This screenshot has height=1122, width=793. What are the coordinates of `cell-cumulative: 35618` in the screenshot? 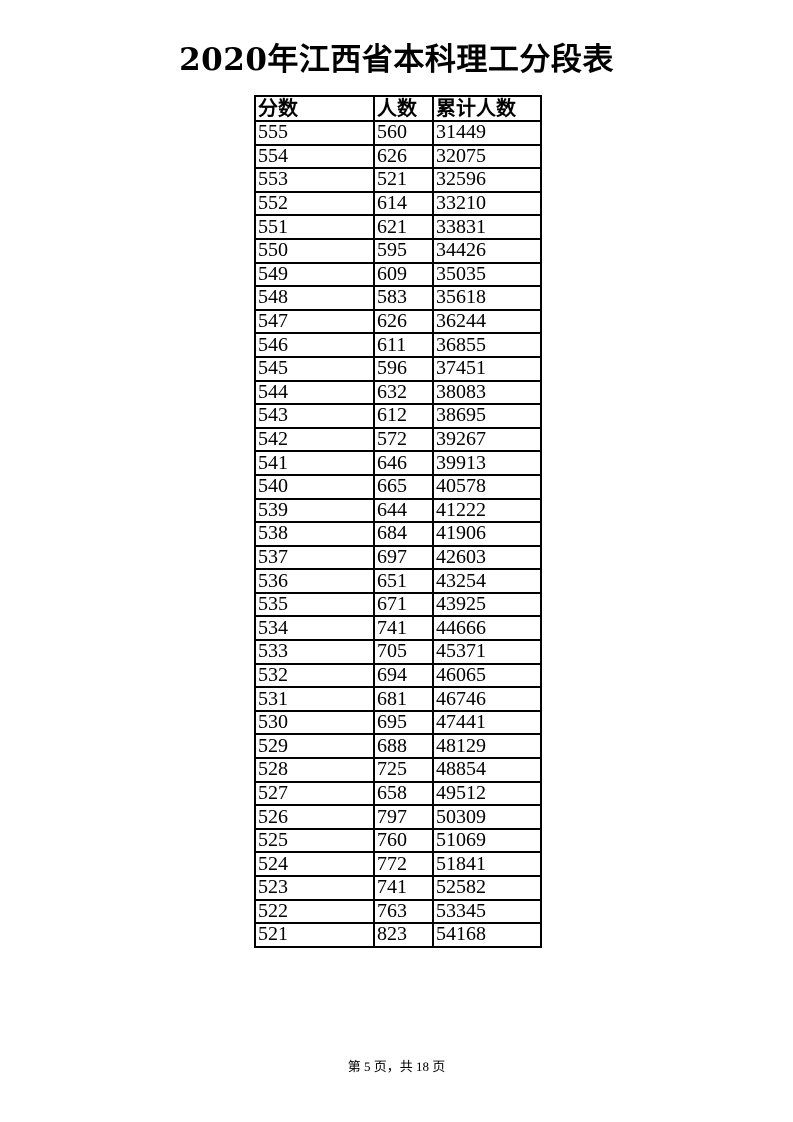 It's located at (487, 298).